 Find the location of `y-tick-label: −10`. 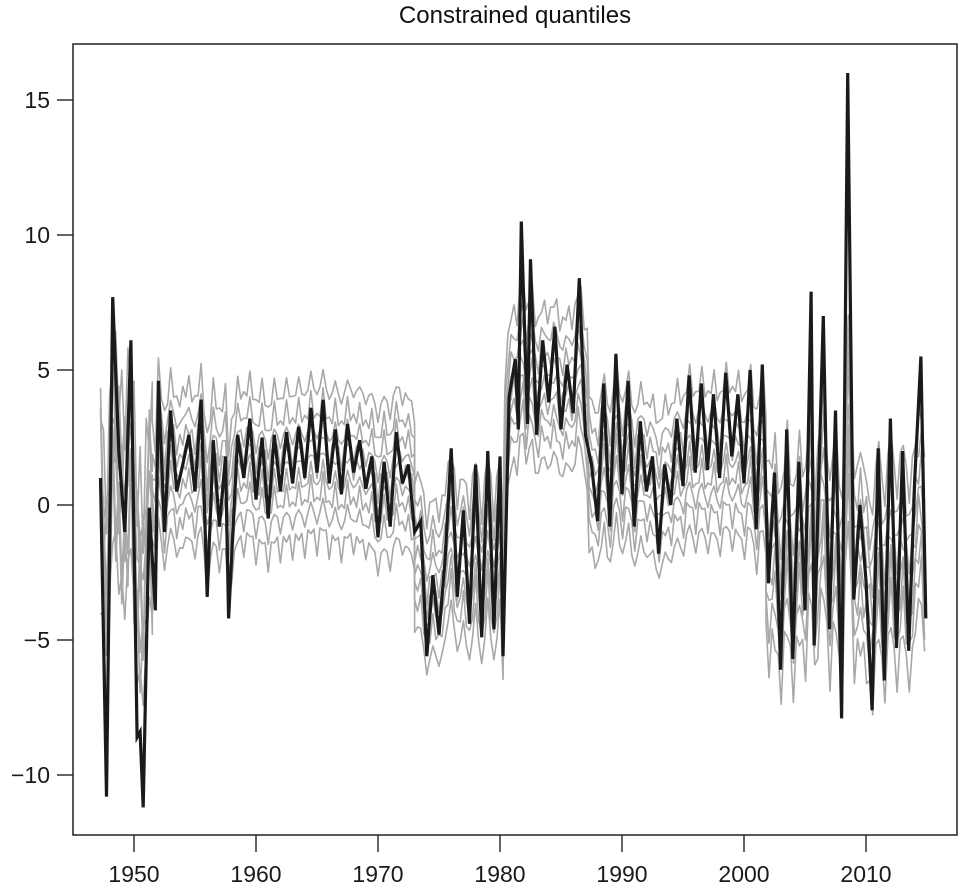

y-tick-label: −10 is located at coordinates (30, 775).